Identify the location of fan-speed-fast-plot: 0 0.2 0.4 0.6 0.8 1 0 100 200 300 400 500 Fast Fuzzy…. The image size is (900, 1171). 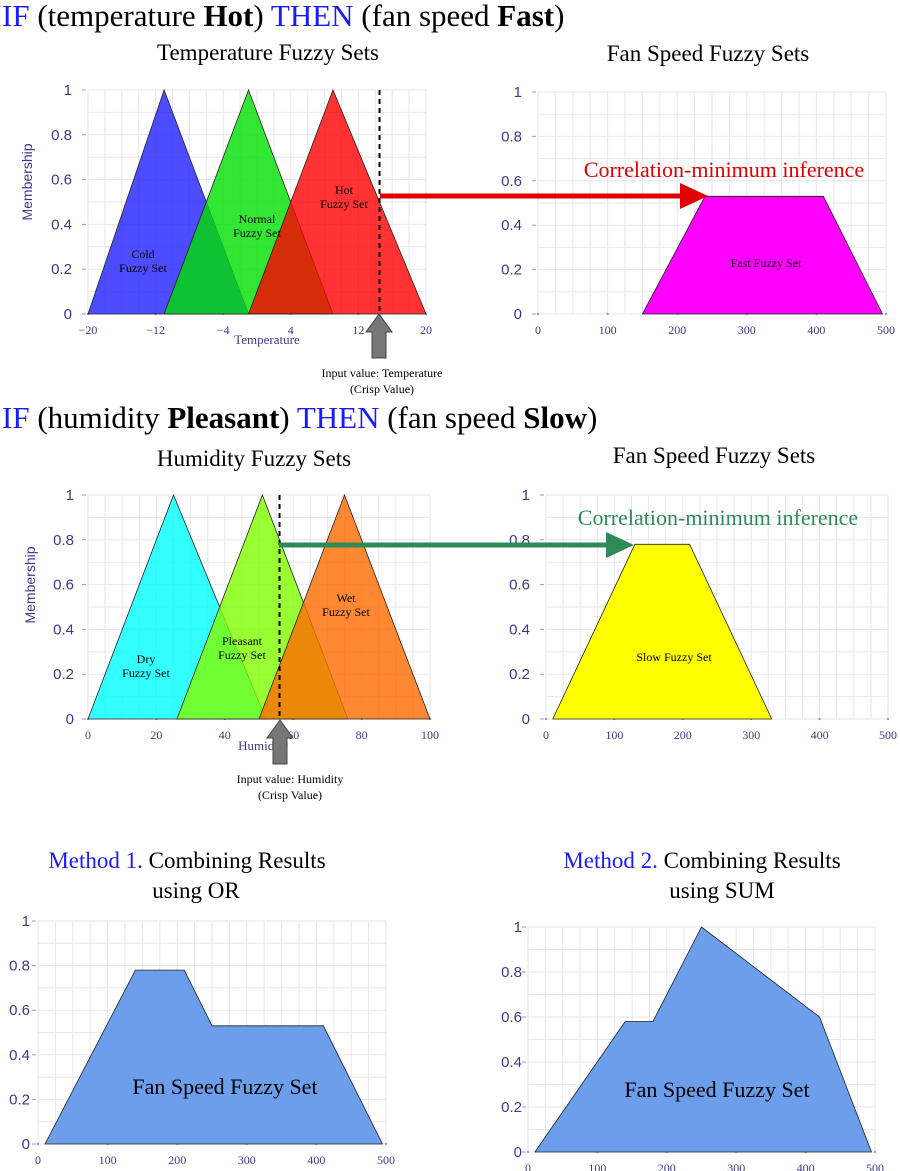
(698, 210).